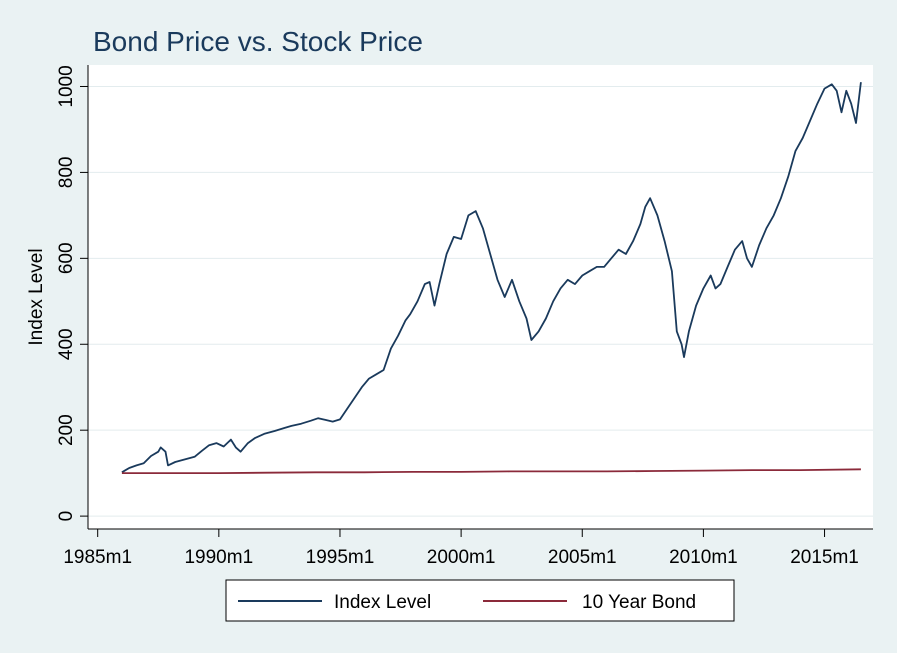 This screenshot has height=653, width=897. Describe the element at coordinates (66, 258) in the screenshot. I see `y-tick-label: 600` at that location.